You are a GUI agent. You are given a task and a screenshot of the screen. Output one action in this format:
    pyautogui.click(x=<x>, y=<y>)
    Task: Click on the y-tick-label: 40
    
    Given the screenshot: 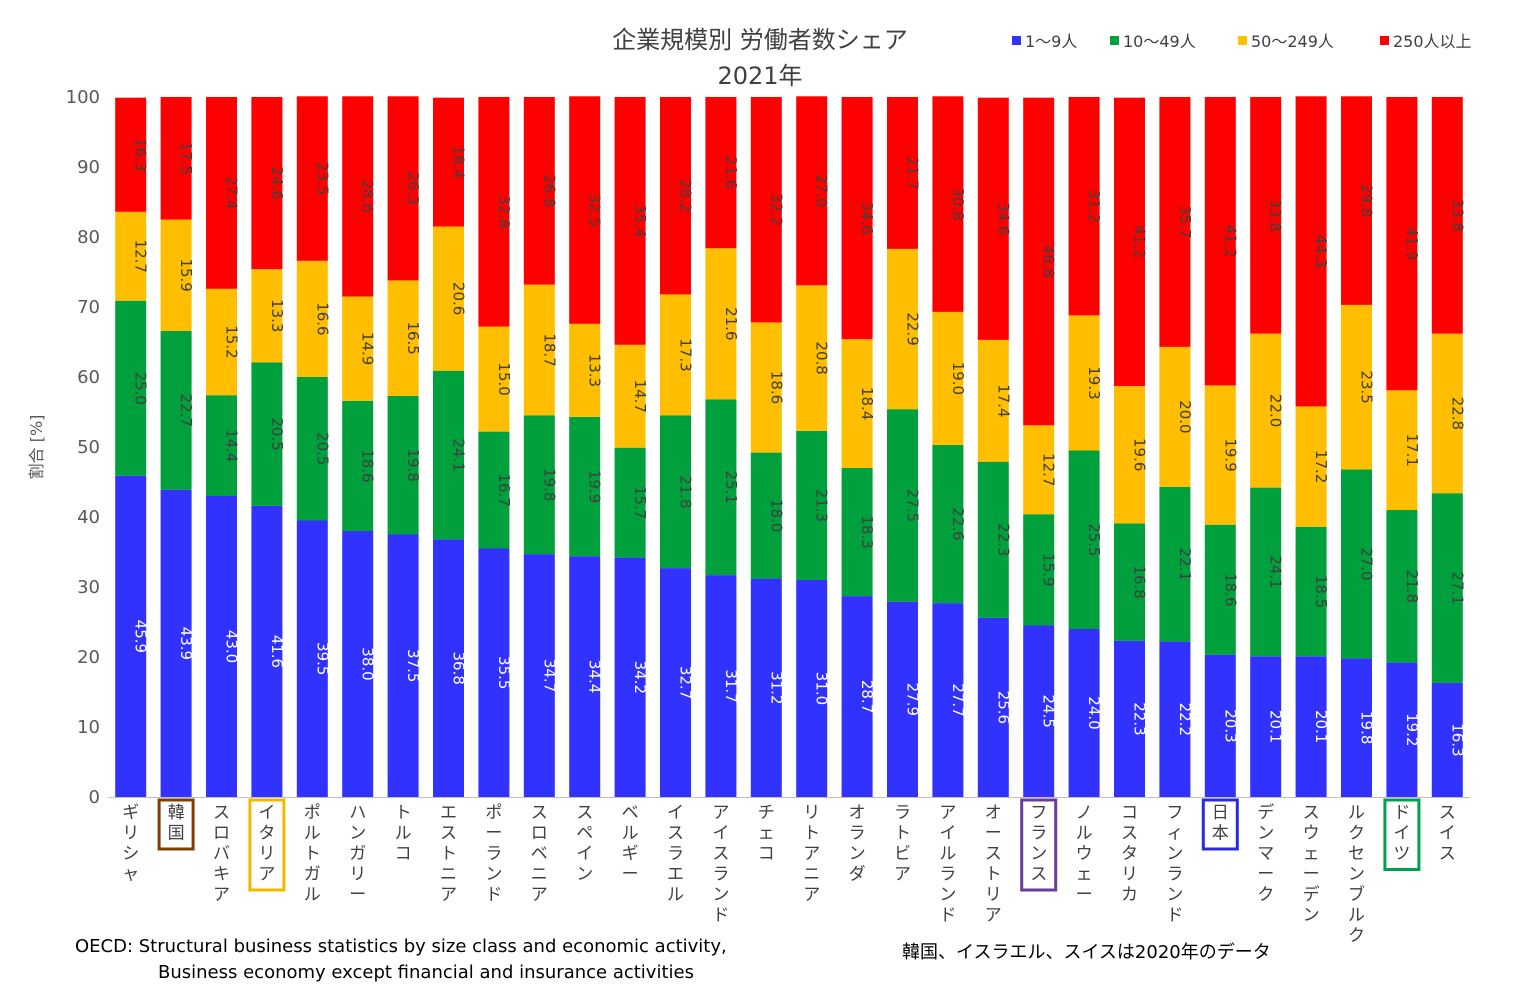 What is the action you would take?
    pyautogui.click(x=88, y=517)
    